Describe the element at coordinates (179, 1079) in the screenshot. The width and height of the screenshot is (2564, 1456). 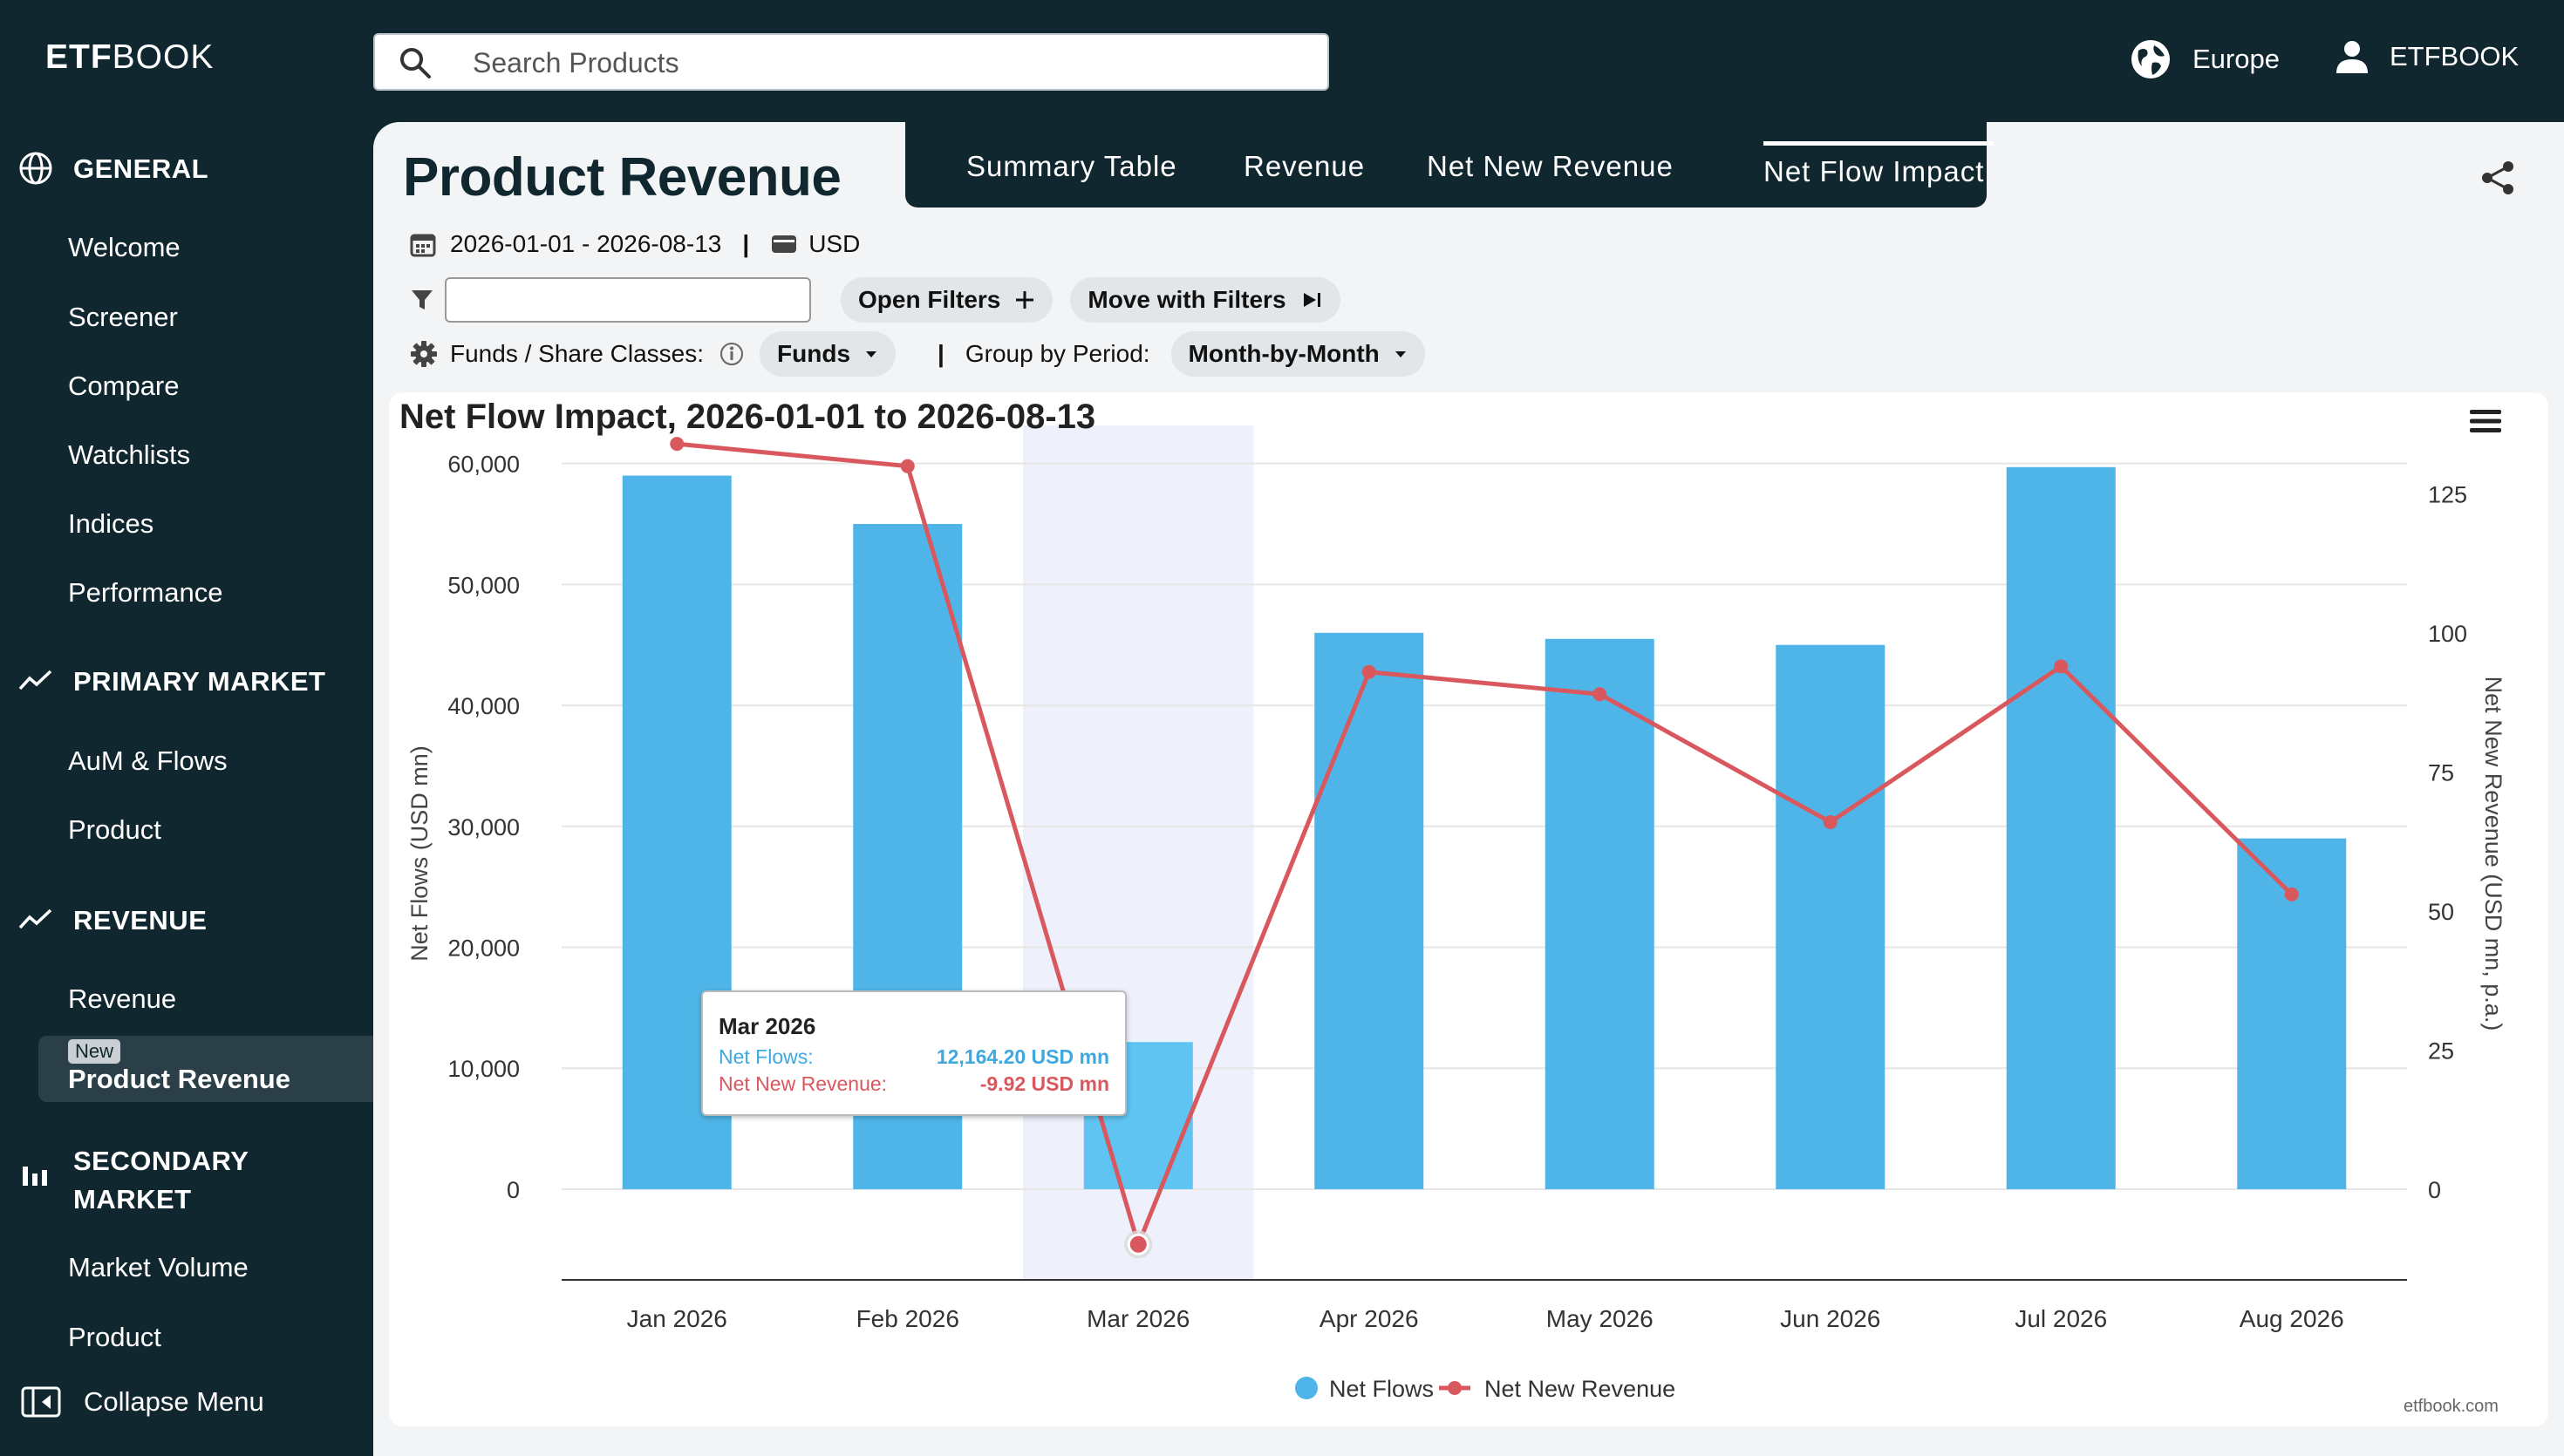
I see `sidebar-item-product-revenue-label: Product Revenue` at that location.